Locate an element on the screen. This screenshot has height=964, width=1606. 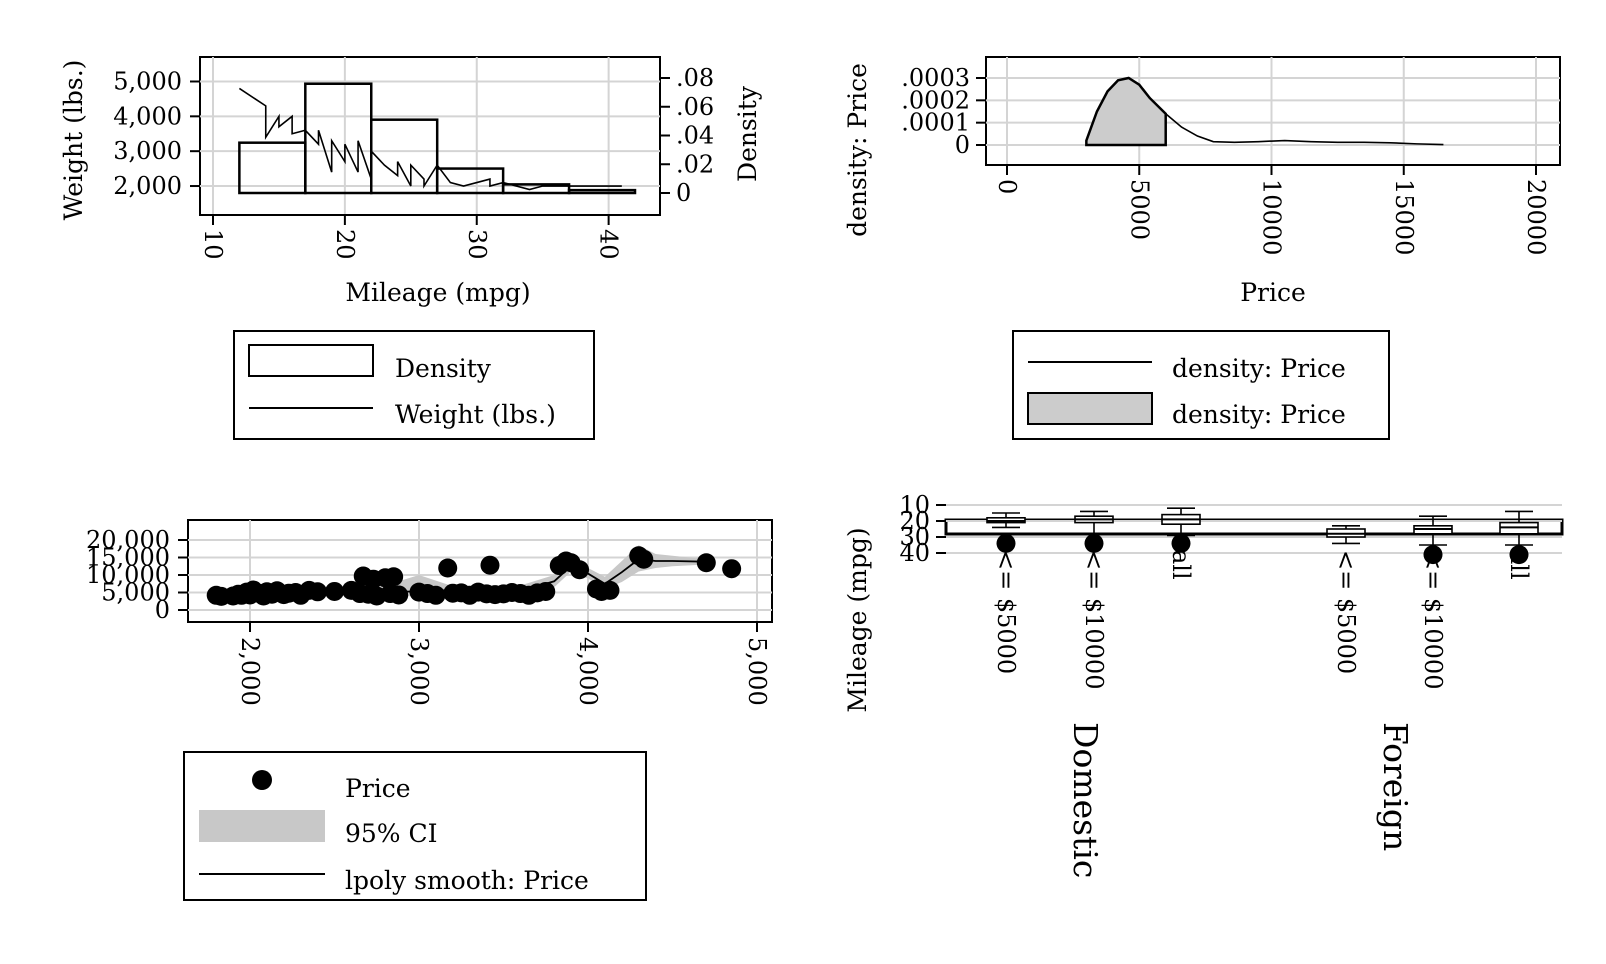
legend-label-density: Density is located at coordinates (443, 368).